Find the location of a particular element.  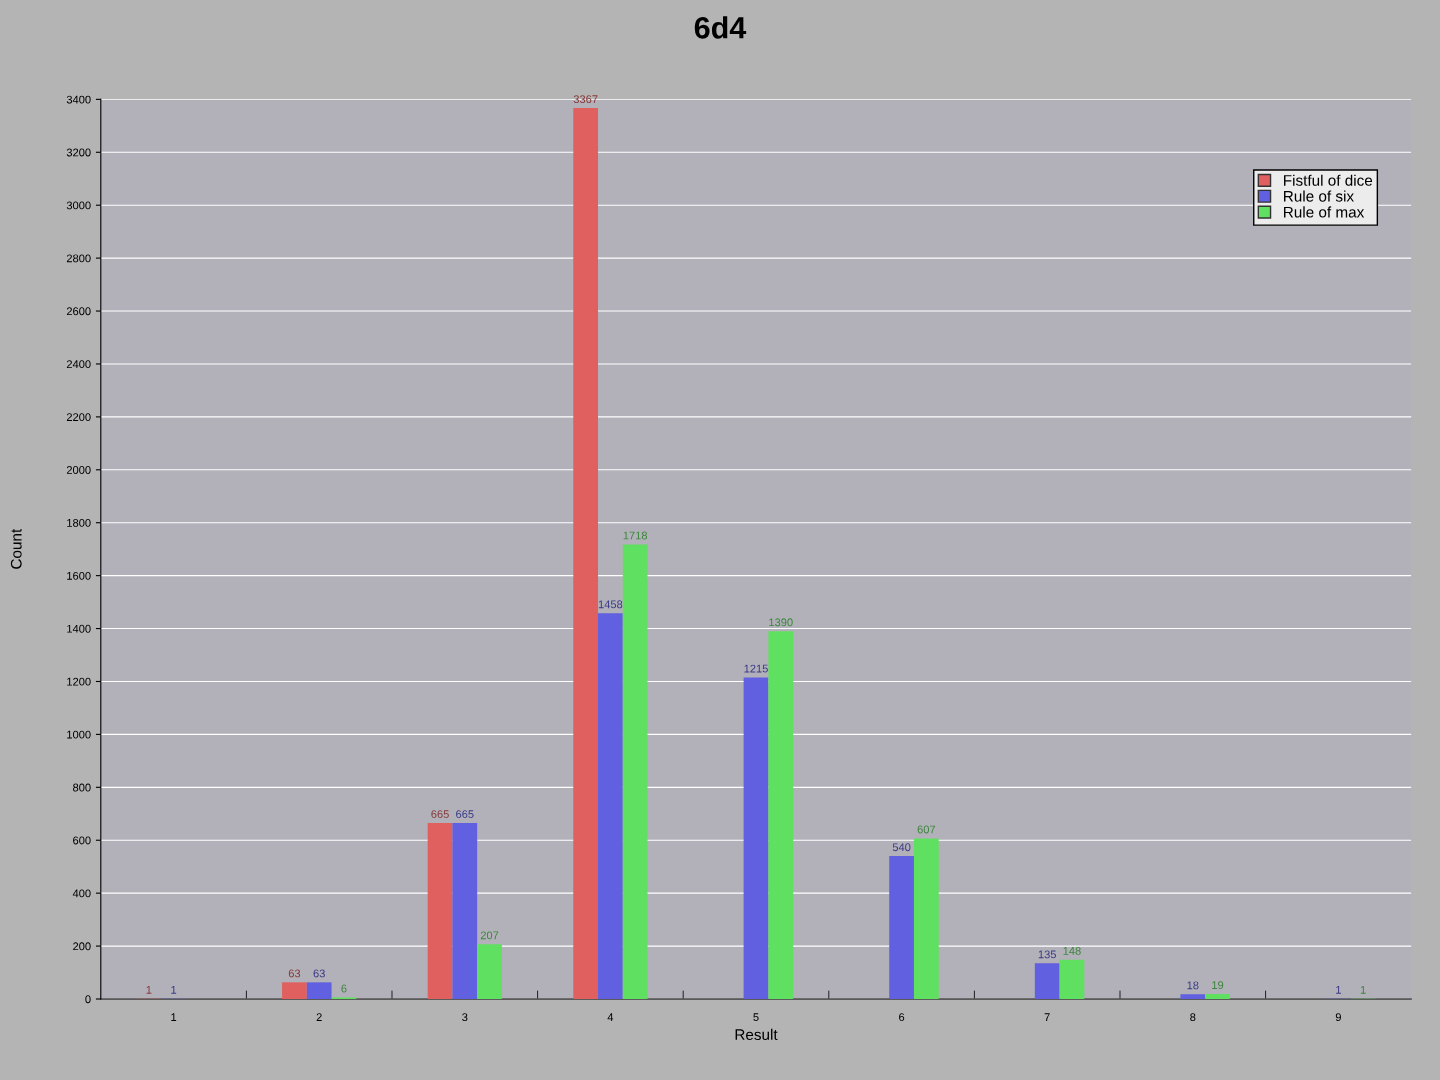

data-label: 18 is located at coordinates (1193, 985).